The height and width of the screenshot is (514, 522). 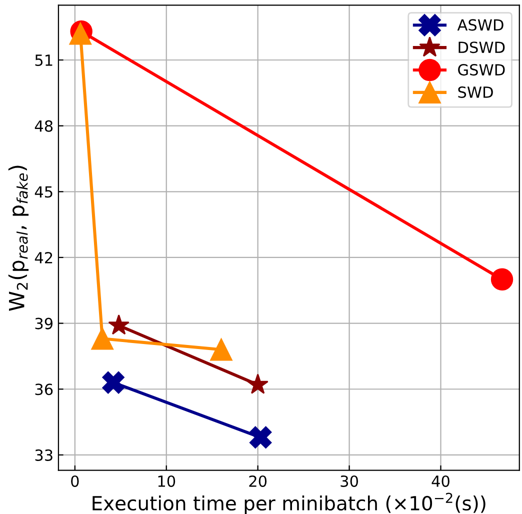 I want to click on x-tick-label: 20, so click(x=258, y=481).